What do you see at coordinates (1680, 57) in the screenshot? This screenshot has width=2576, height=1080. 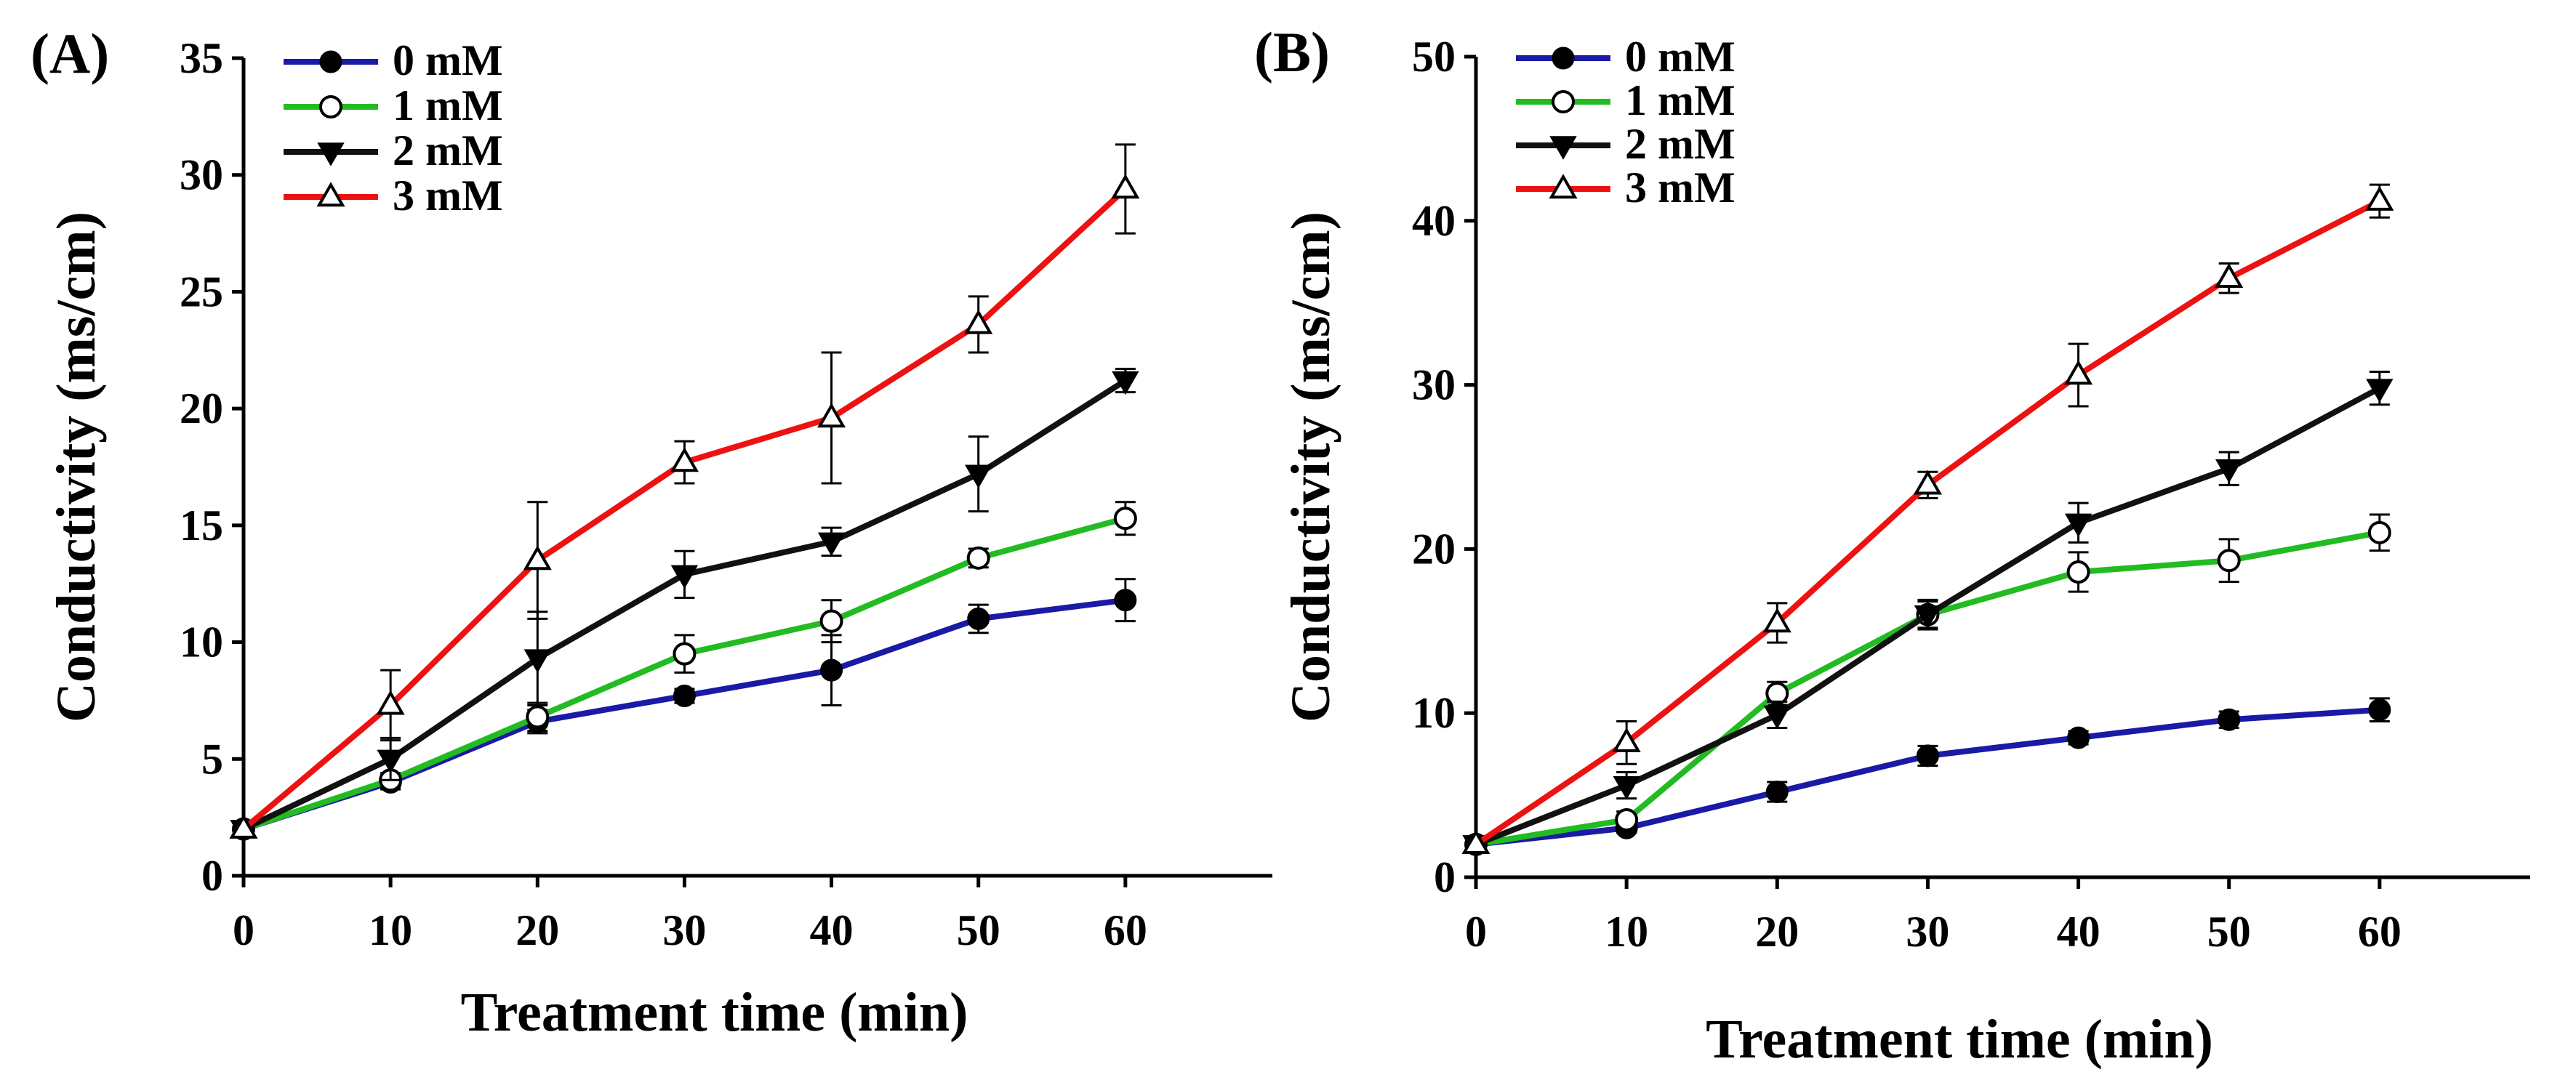 I see `legend-label: 0 mM` at bounding box center [1680, 57].